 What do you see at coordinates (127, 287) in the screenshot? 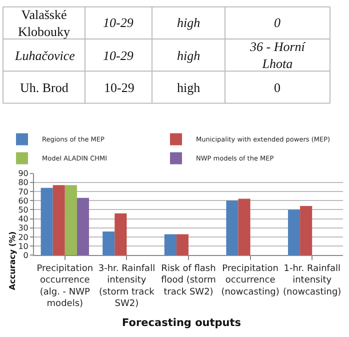
I see `x-tick-label: 3-hr. Rainfall intensity (storm track SW2)` at bounding box center [127, 287].